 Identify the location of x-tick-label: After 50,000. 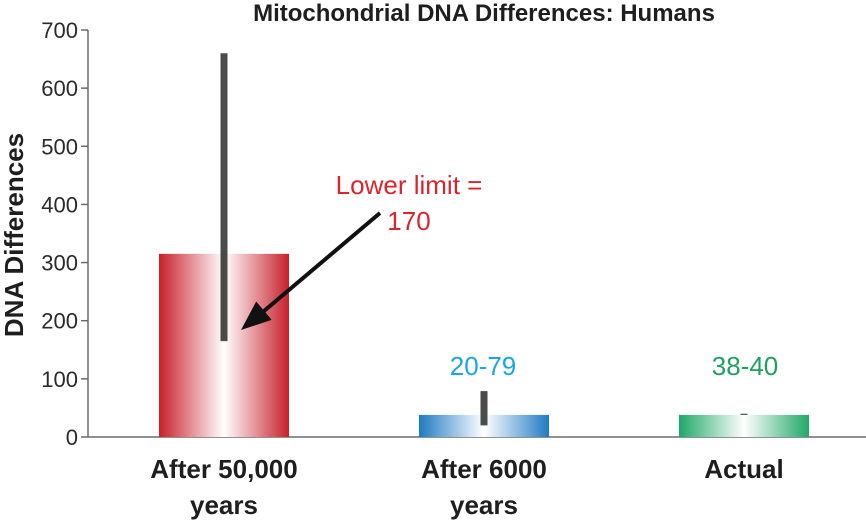
(223, 469).